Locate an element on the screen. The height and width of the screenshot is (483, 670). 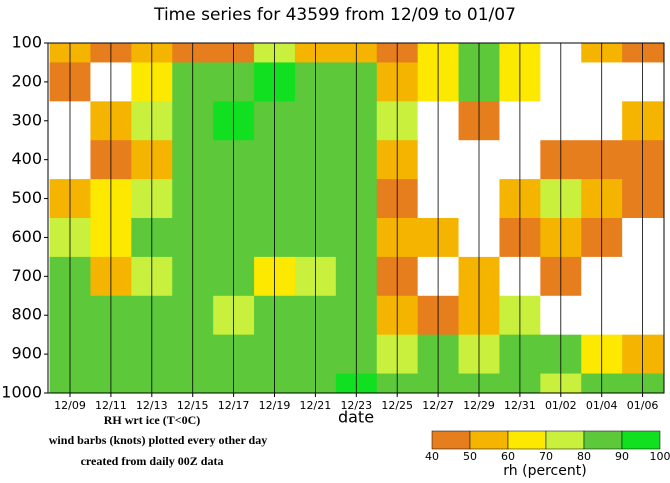
note: RH wrt ice (T<0C) is located at coordinates (152, 420).